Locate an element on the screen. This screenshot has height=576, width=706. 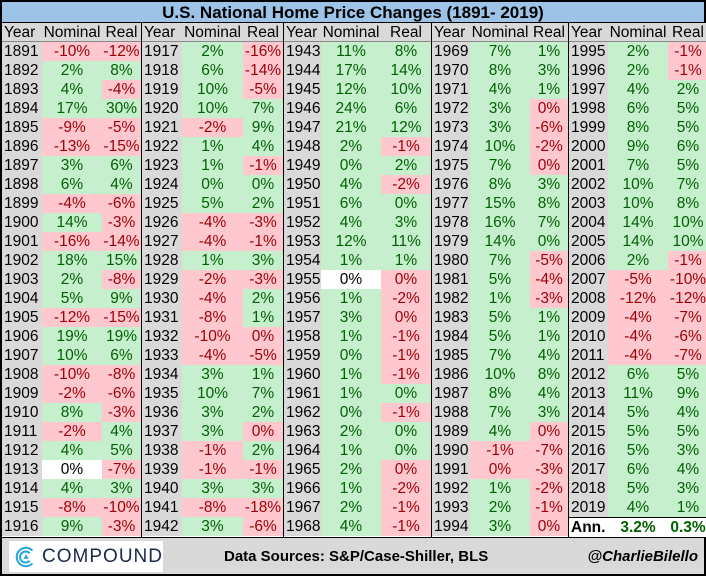
table-row: 1908 -10% -8% is located at coordinates (71, 374).